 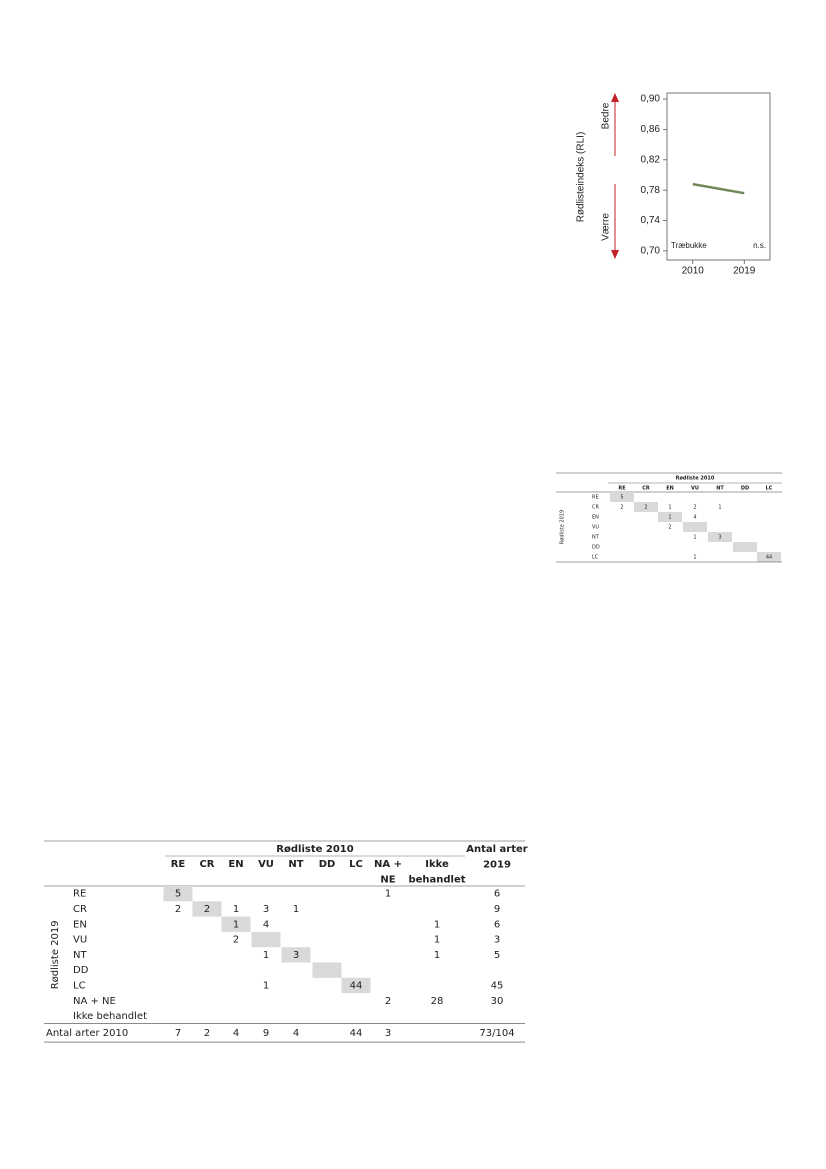 What do you see at coordinates (651, 159) in the screenshot?
I see `y-tick-label: 0,82` at bounding box center [651, 159].